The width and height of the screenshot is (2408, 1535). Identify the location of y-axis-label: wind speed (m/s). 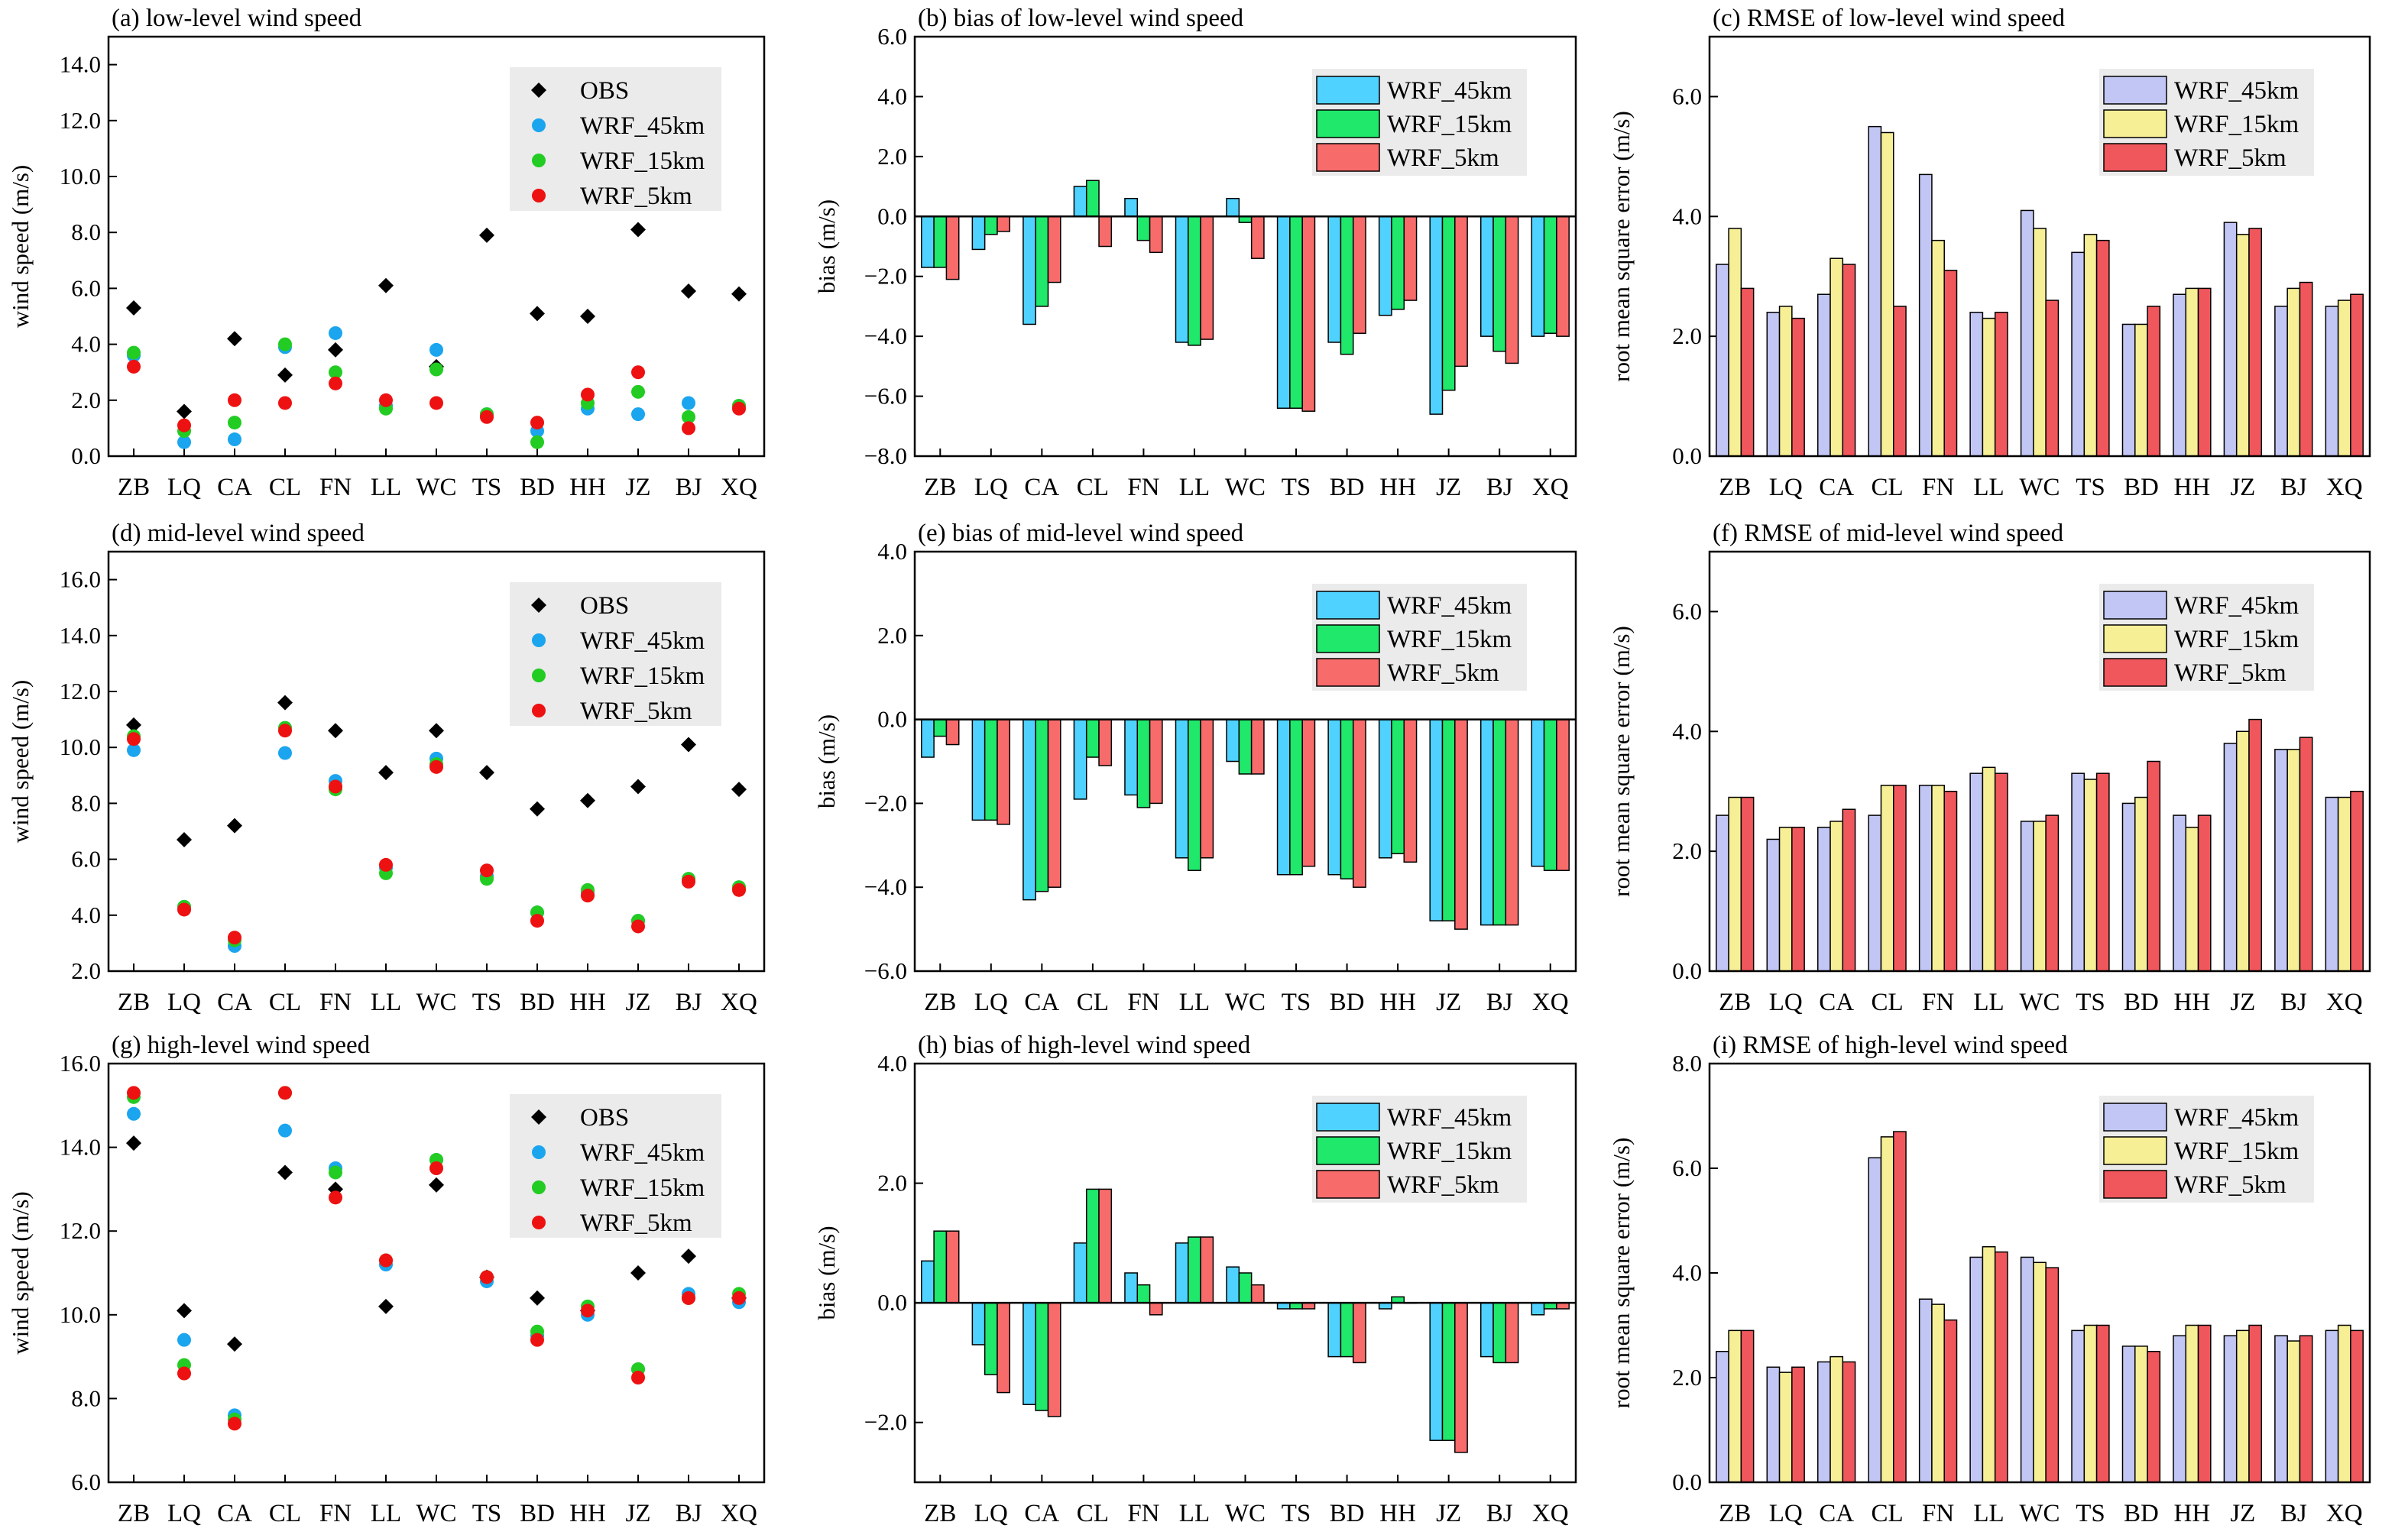
(20, 1273).